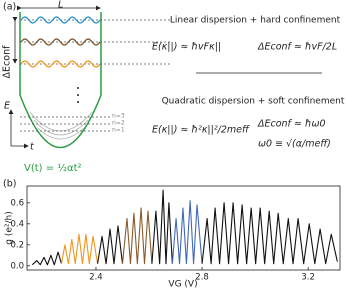 This screenshot has width=346, height=292. I want to click on panel-label: (a), so click(9, 7).